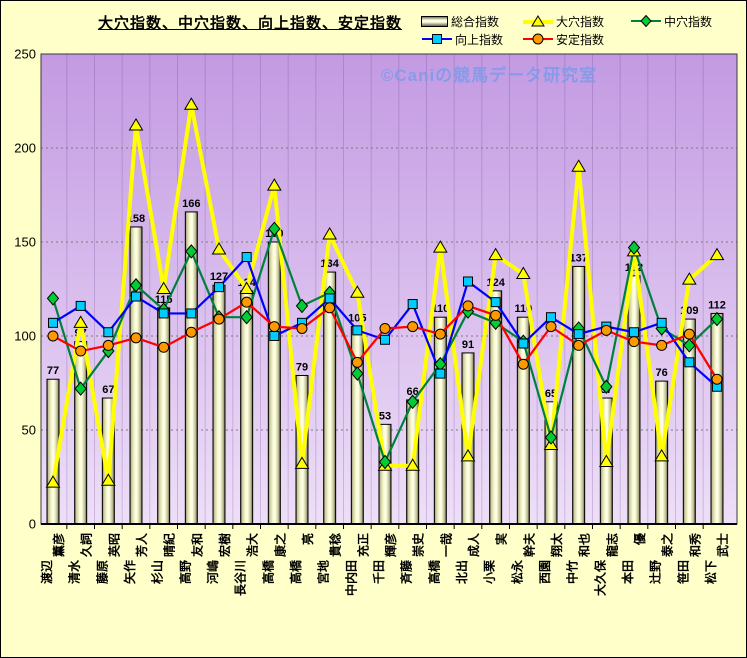  Describe the element at coordinates (445, 545) in the screenshot. I see `x-label-given: 一哉` at that location.